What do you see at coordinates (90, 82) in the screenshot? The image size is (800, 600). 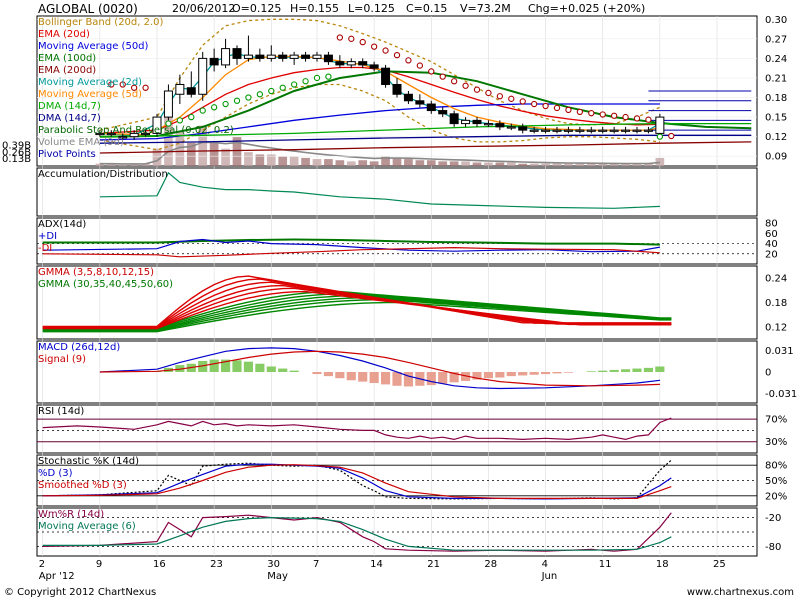 I see `price-legend-item-5: Moving Average (2d)` at bounding box center [90, 82].